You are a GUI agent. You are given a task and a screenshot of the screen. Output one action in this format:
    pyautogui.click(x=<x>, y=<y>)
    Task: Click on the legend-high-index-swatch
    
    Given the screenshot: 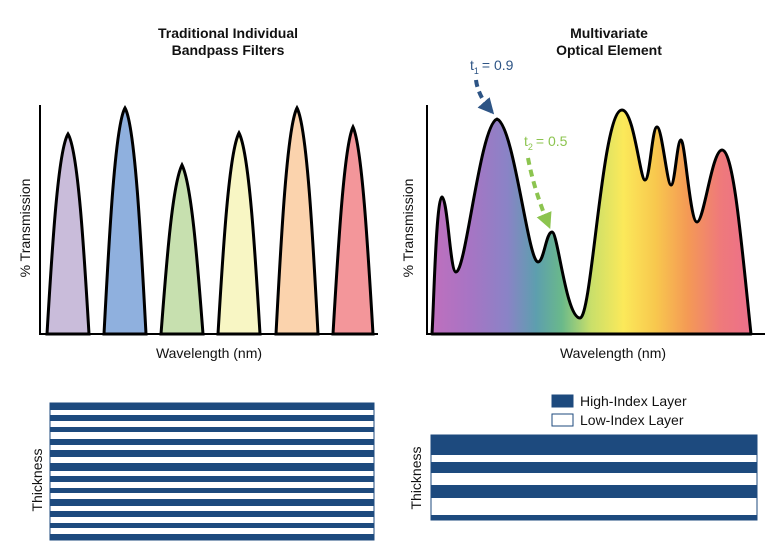 What is the action you would take?
    pyautogui.click(x=562, y=401)
    